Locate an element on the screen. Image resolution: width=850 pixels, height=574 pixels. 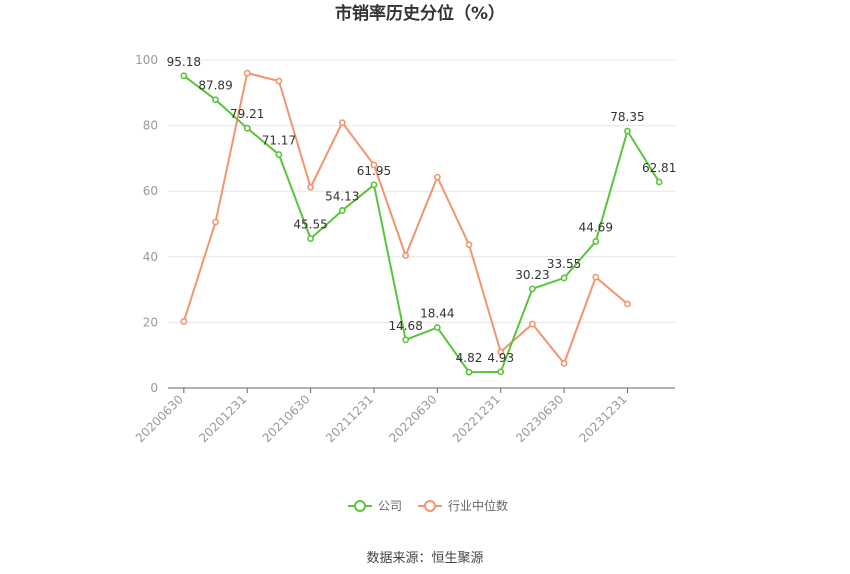
x-tick-label: 20210630 is located at coordinates (286, 418).